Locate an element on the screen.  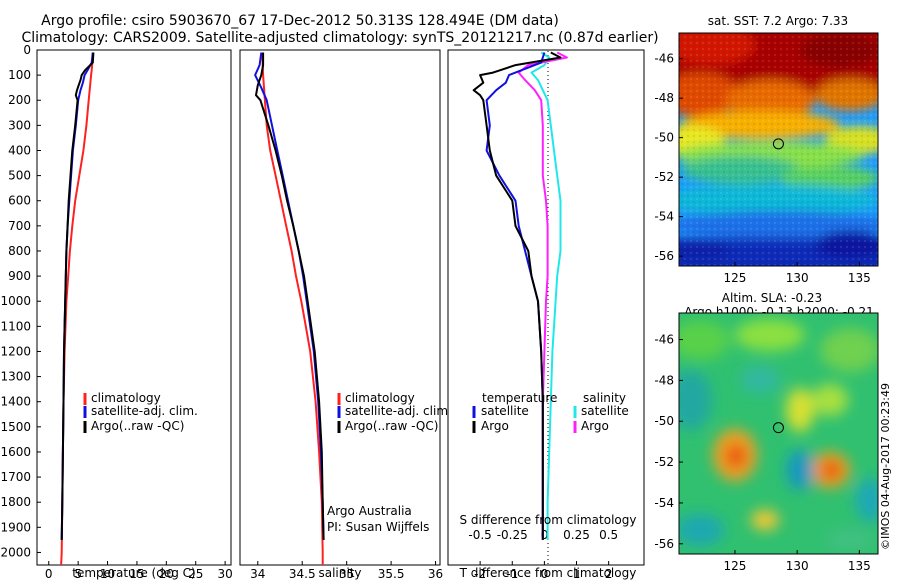
depth-tick-label: 1300 is located at coordinates (15, 377).